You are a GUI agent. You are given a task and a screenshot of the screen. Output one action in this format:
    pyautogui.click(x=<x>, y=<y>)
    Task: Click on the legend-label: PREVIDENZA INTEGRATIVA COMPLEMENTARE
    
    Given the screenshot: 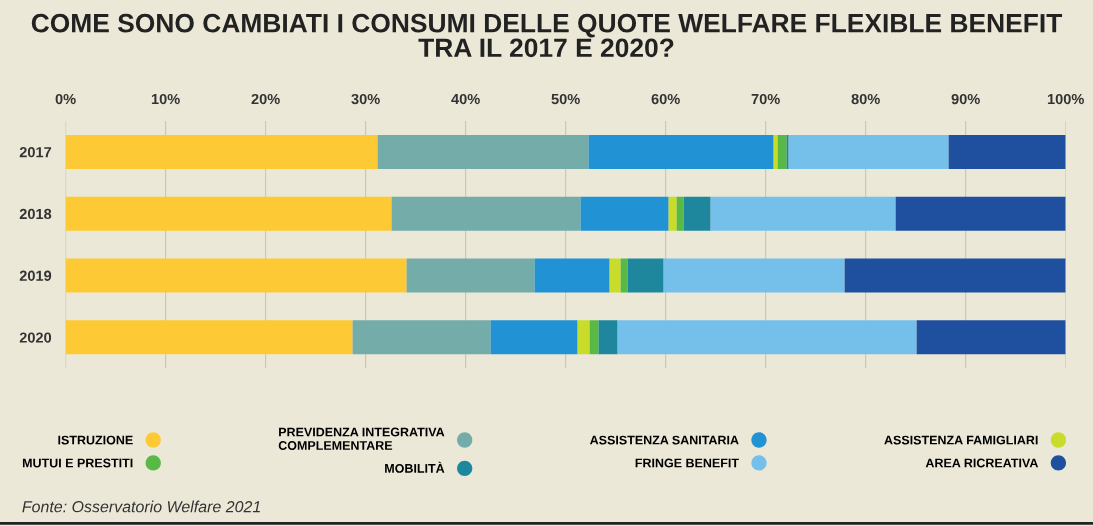 What is the action you would take?
    pyautogui.click(x=361, y=438)
    